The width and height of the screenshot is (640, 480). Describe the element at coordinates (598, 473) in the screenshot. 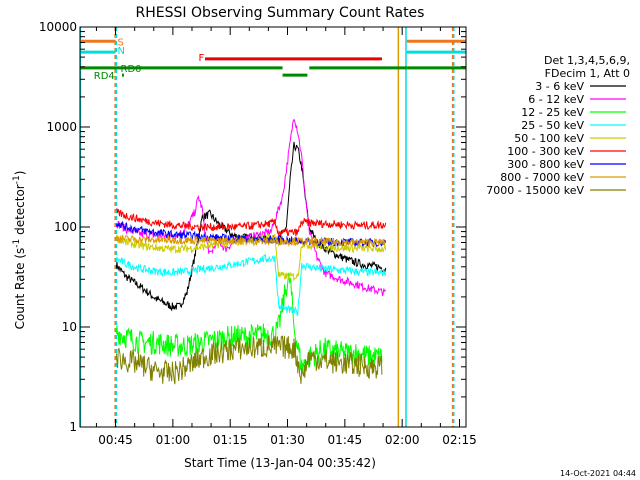

I see `footer-timestamp: 14-Oct-2021 04:44` at that location.